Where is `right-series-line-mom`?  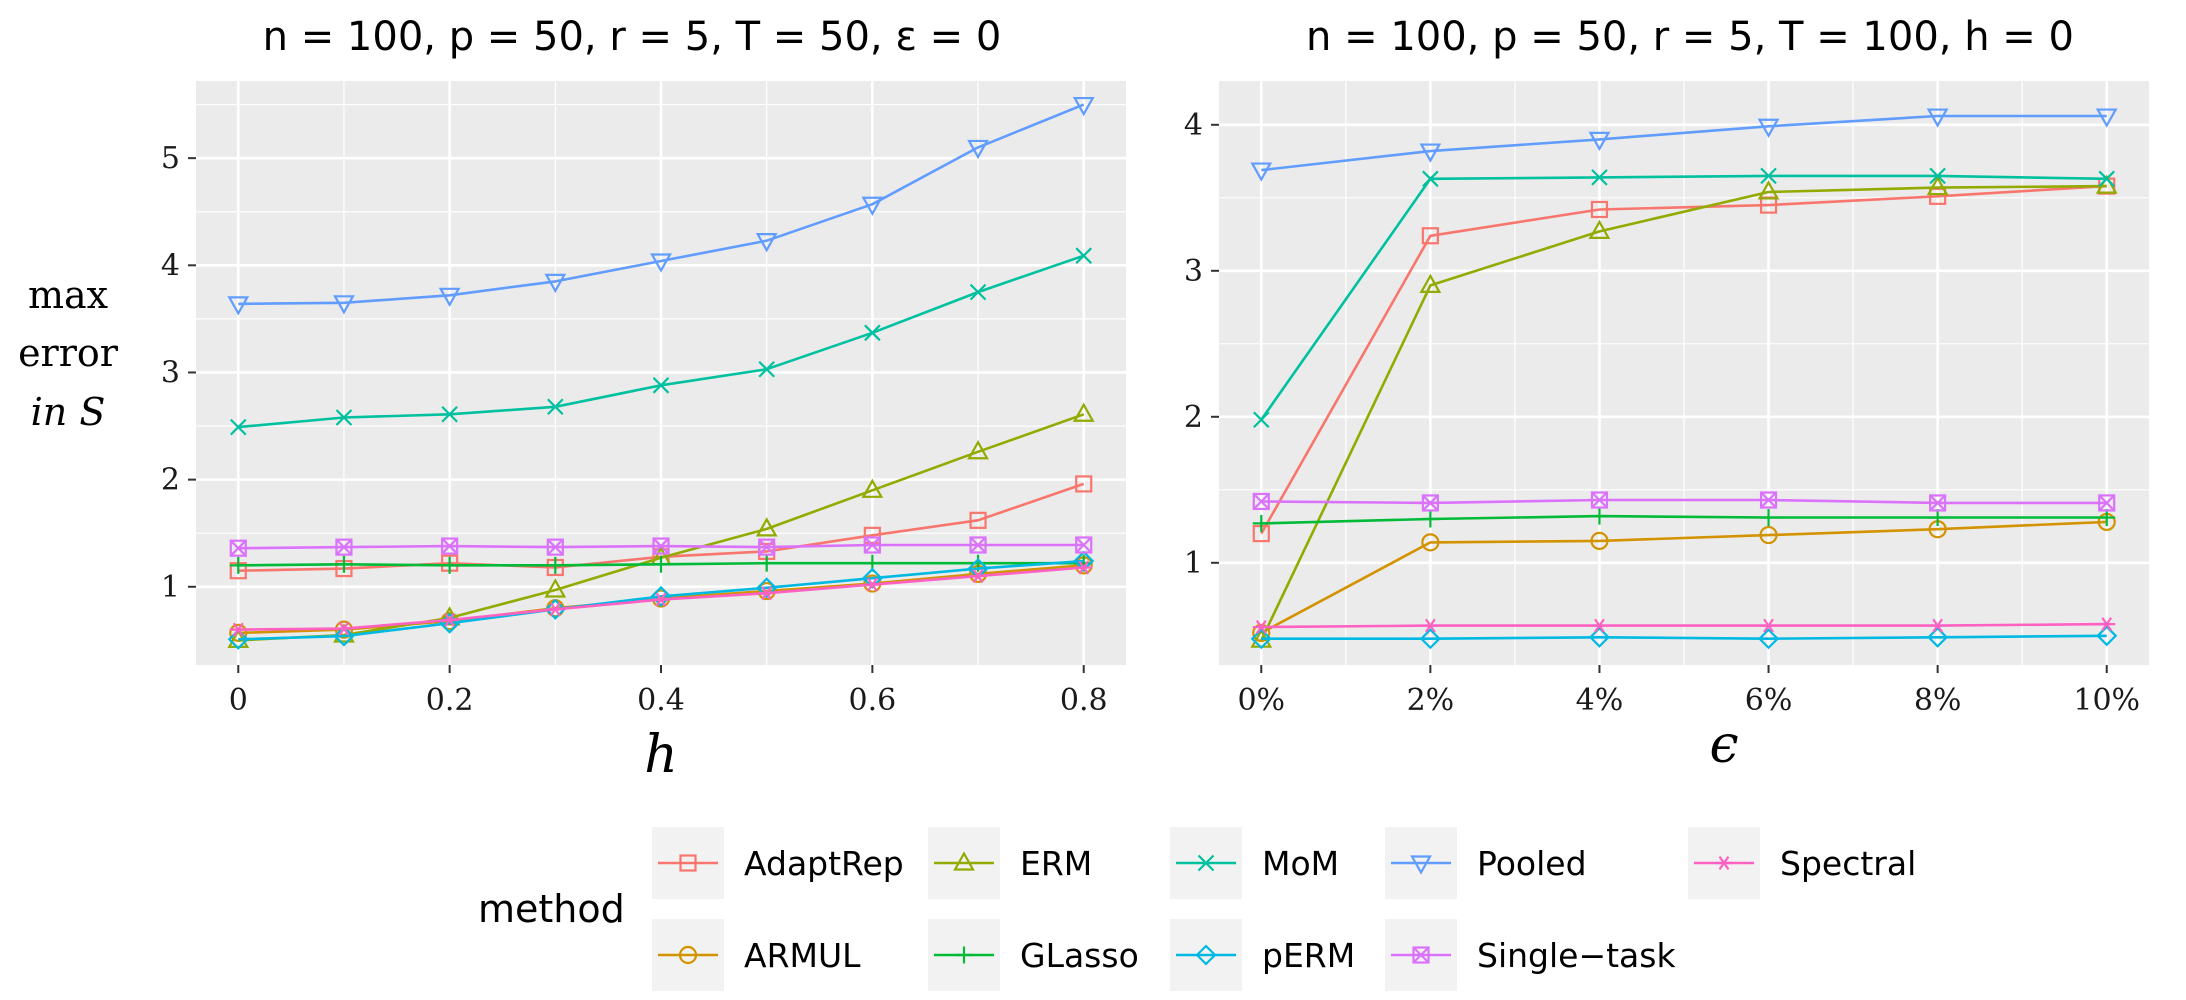 right-series-line-mom is located at coordinates (1683, 297).